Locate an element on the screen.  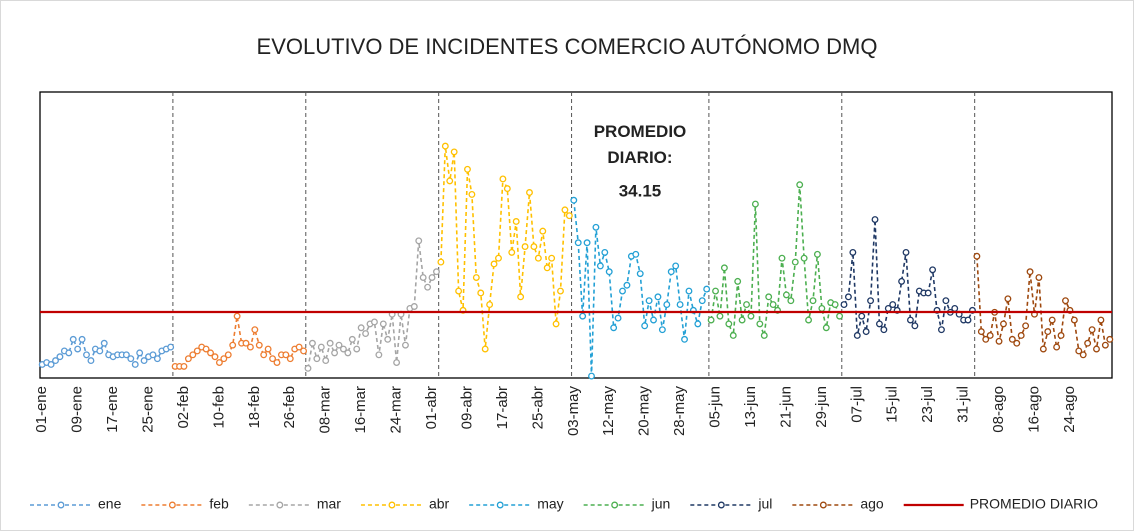
x-tick-label: 05-jun is located at coordinates (715, 407).